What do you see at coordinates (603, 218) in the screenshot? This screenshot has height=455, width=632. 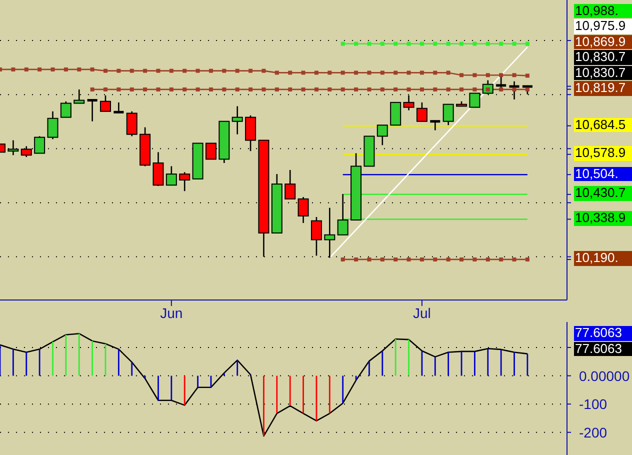 I see `value-tag: 10,338.9` at bounding box center [603, 218].